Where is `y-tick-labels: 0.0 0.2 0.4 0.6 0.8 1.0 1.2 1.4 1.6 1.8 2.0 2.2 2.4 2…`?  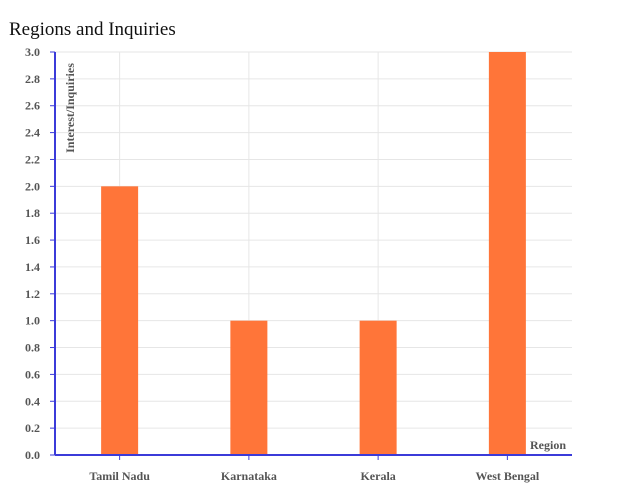 y-tick-labels: 0.0 0.2 0.4 0.6 0.8 1.0 1.2 1.4 1.6 1.8 2.0 2.2 2.4 2… is located at coordinates (32, 253).